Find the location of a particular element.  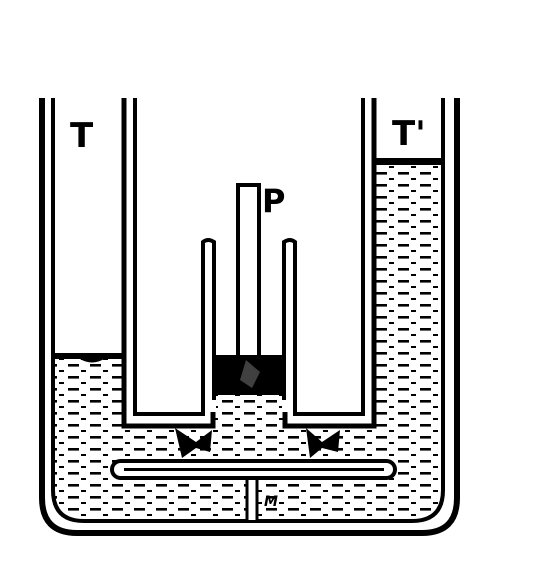

label-piston: P is located at coordinates (273, 201).